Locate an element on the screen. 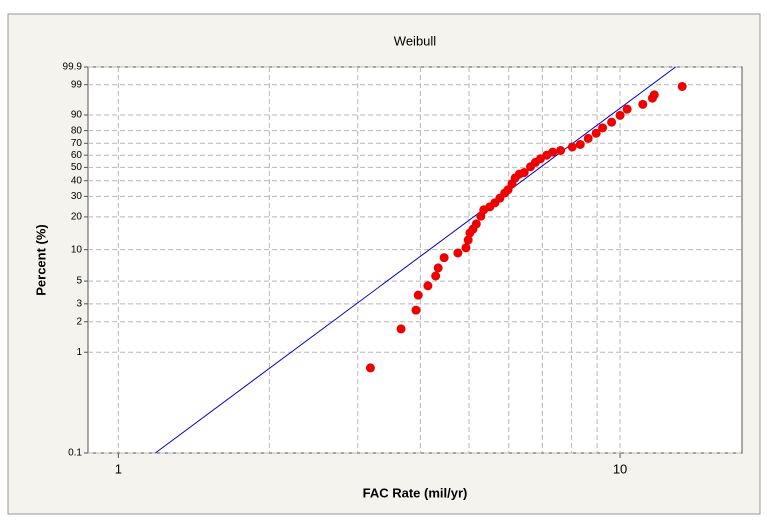 The height and width of the screenshot is (520, 767). y-tick-label: 99 is located at coordinates (77, 84).